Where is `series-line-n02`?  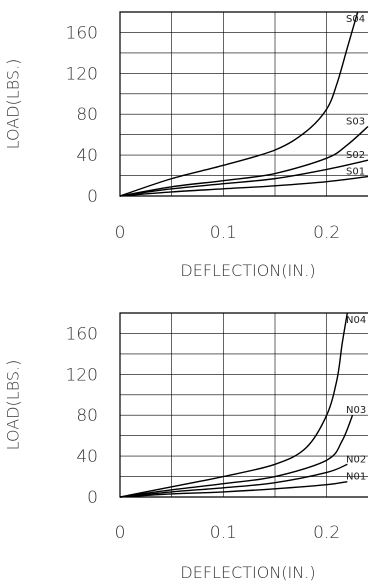 series-line-n02 is located at coordinates (233, 480).